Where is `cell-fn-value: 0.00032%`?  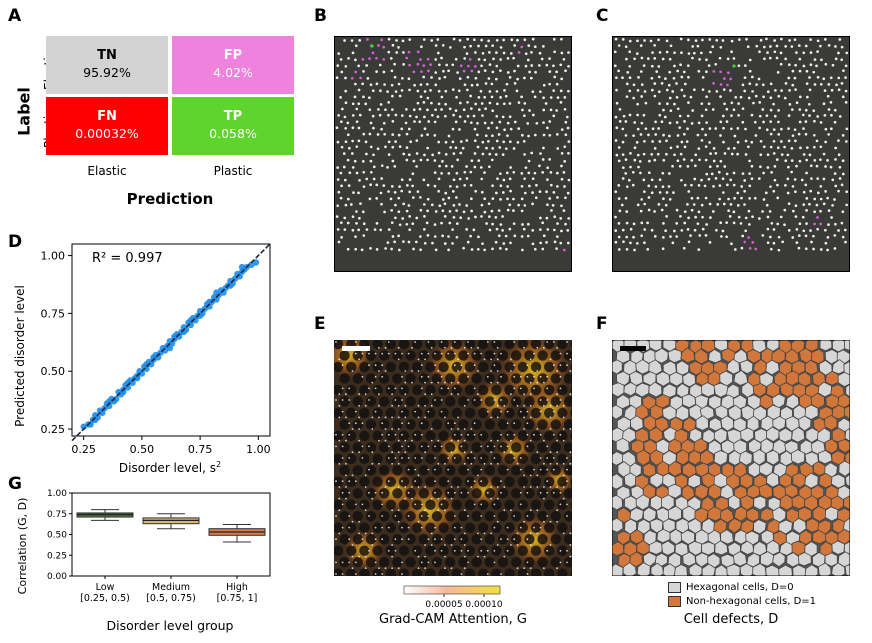
cell-fn-value: 0.00032% is located at coordinates (107, 133).